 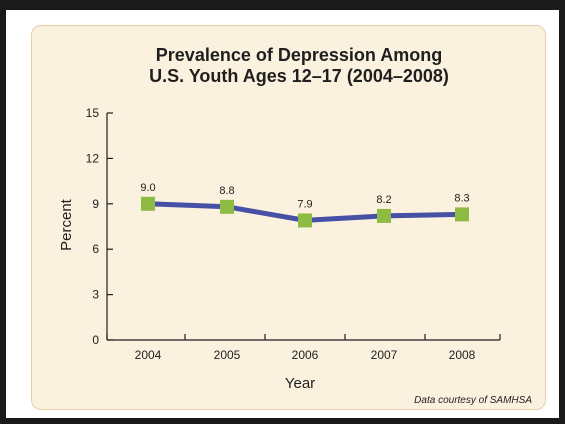 I want to click on data-value-label: 8.2, so click(x=383, y=200).